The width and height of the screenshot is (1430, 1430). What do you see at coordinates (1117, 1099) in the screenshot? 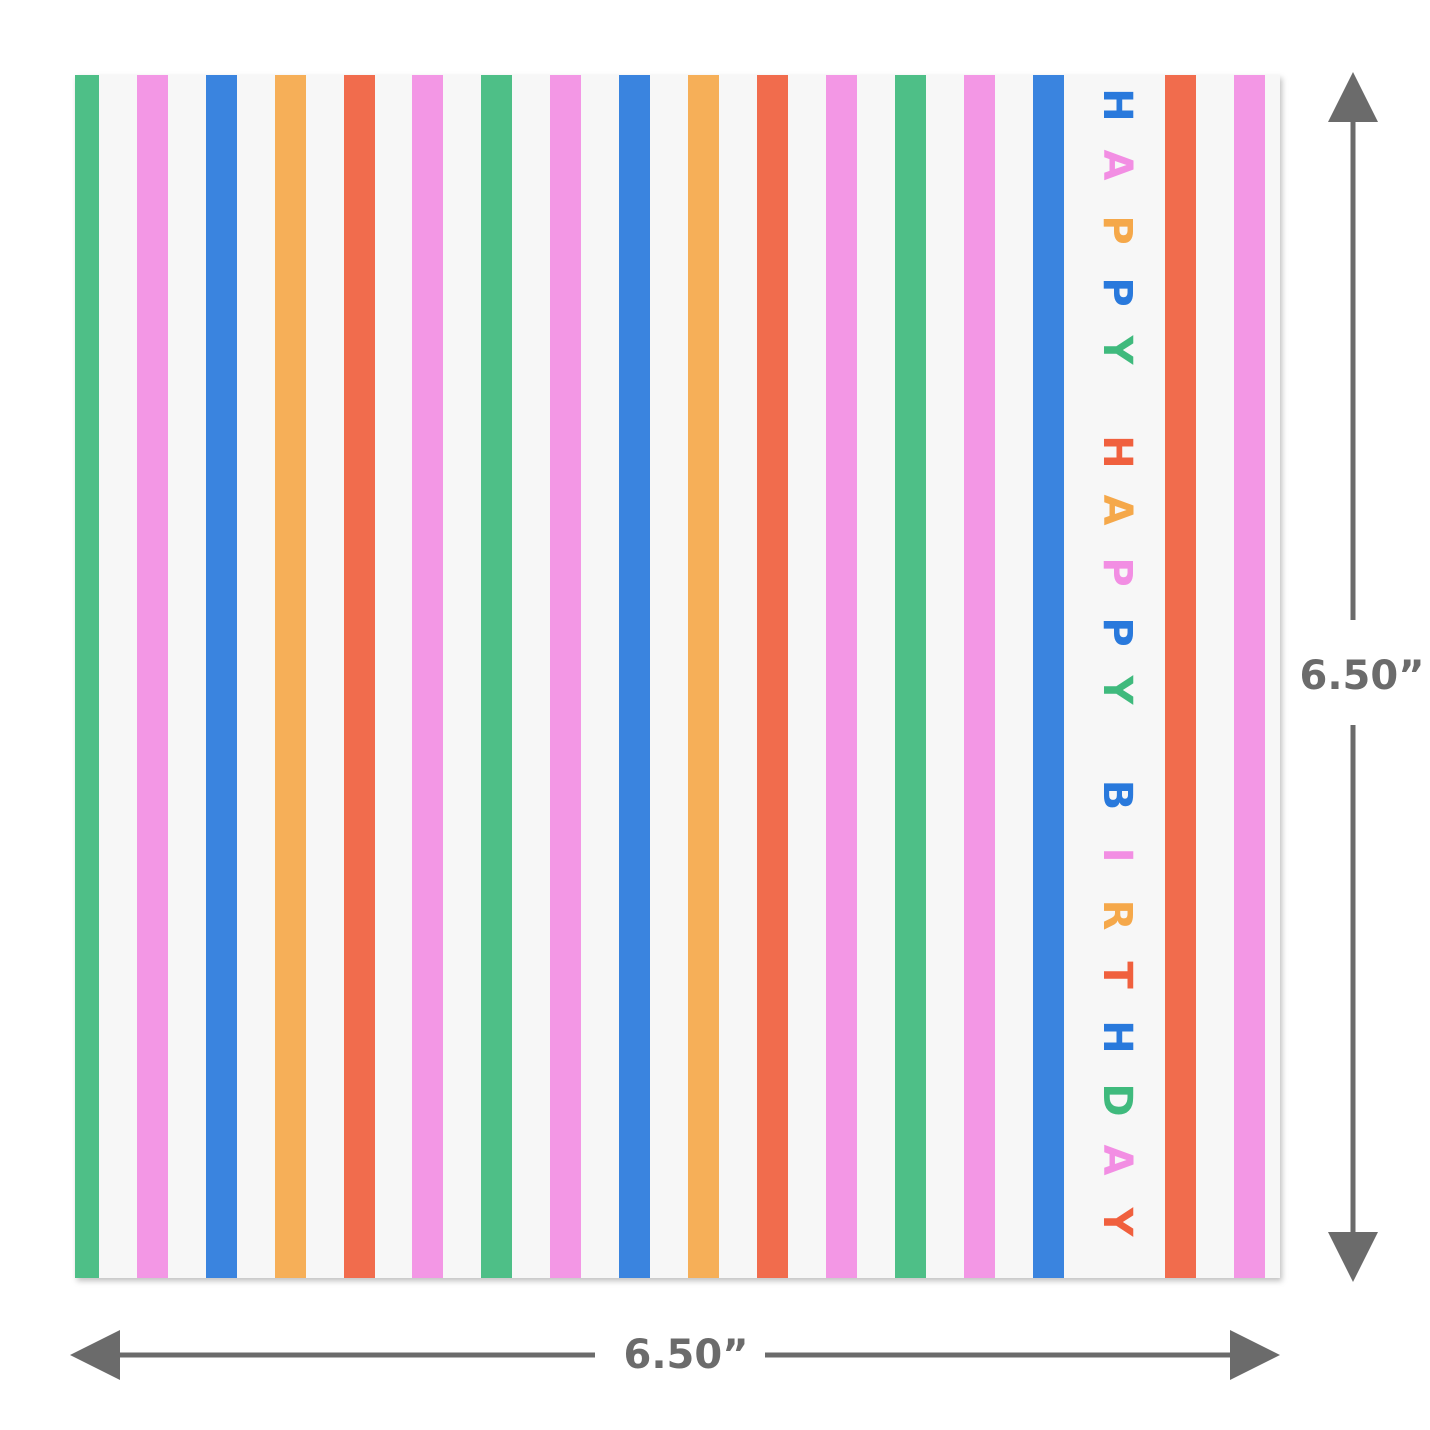
I see `letter: D` at bounding box center [1117, 1099].